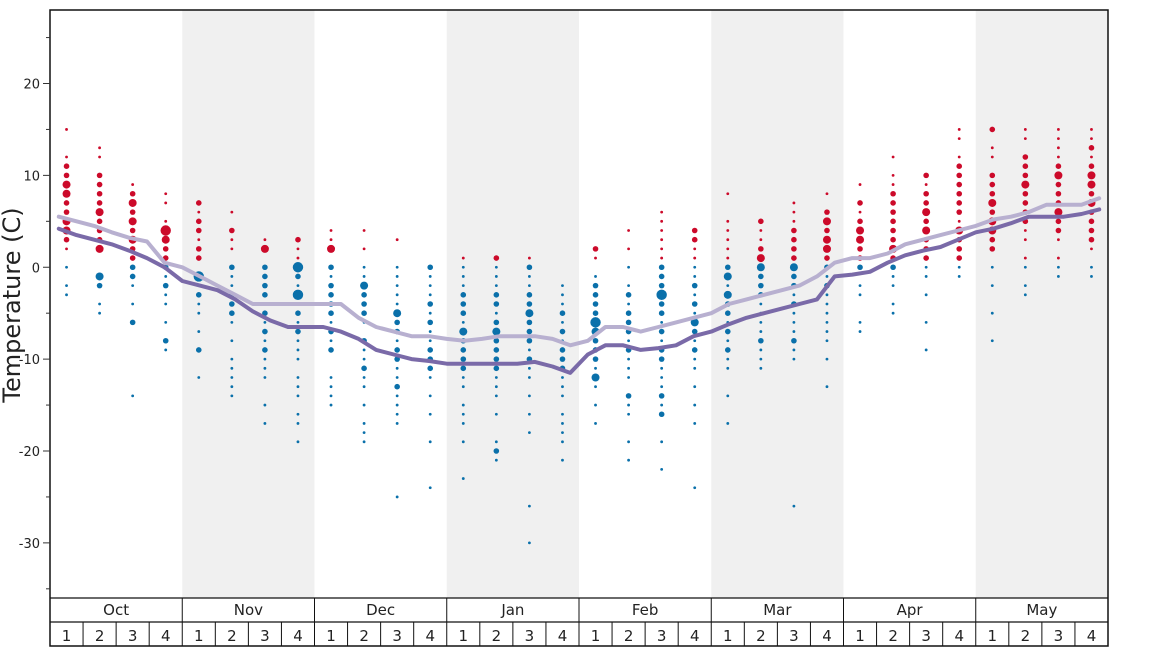 The height and width of the screenshot is (648, 1168). I want to click on y-axis: 20 10 0 -10 -20 -30, so click(34, 313).